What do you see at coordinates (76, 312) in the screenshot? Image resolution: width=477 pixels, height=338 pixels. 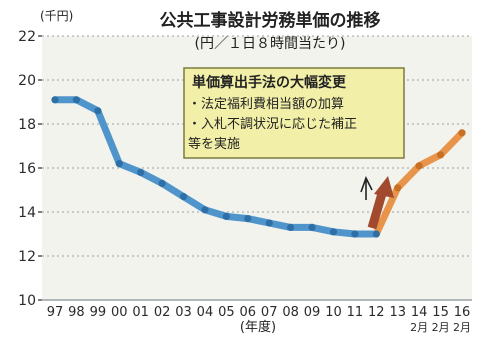 I see `x-tick-label: 98` at bounding box center [76, 312].